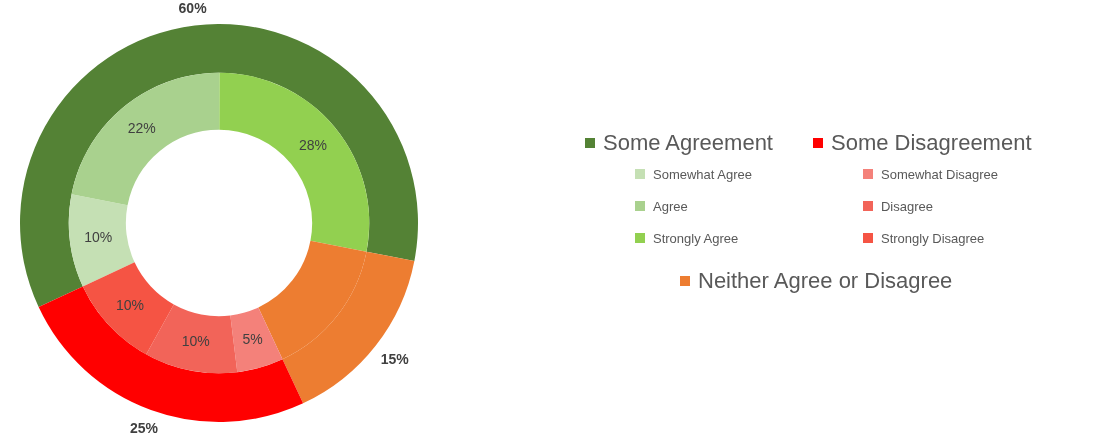 The height and width of the screenshot is (439, 1114). I want to click on legend-label: Neither Agree or Disagree, so click(825, 281).